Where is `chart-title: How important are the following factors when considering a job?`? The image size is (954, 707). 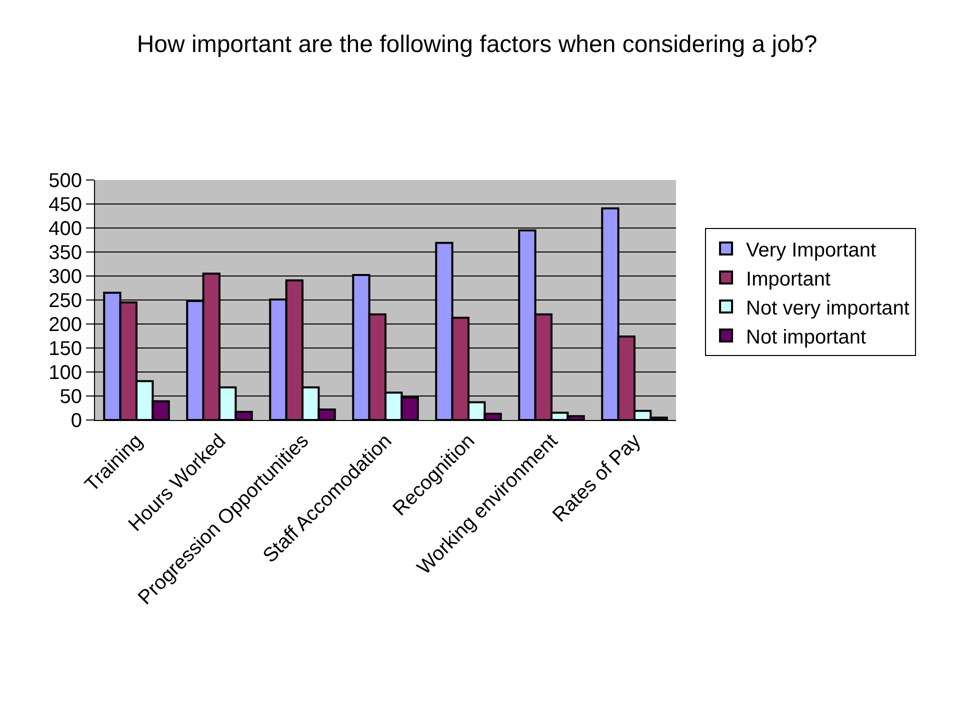 chart-title: How important are the following factors when considering a job? is located at coordinates (477, 44).